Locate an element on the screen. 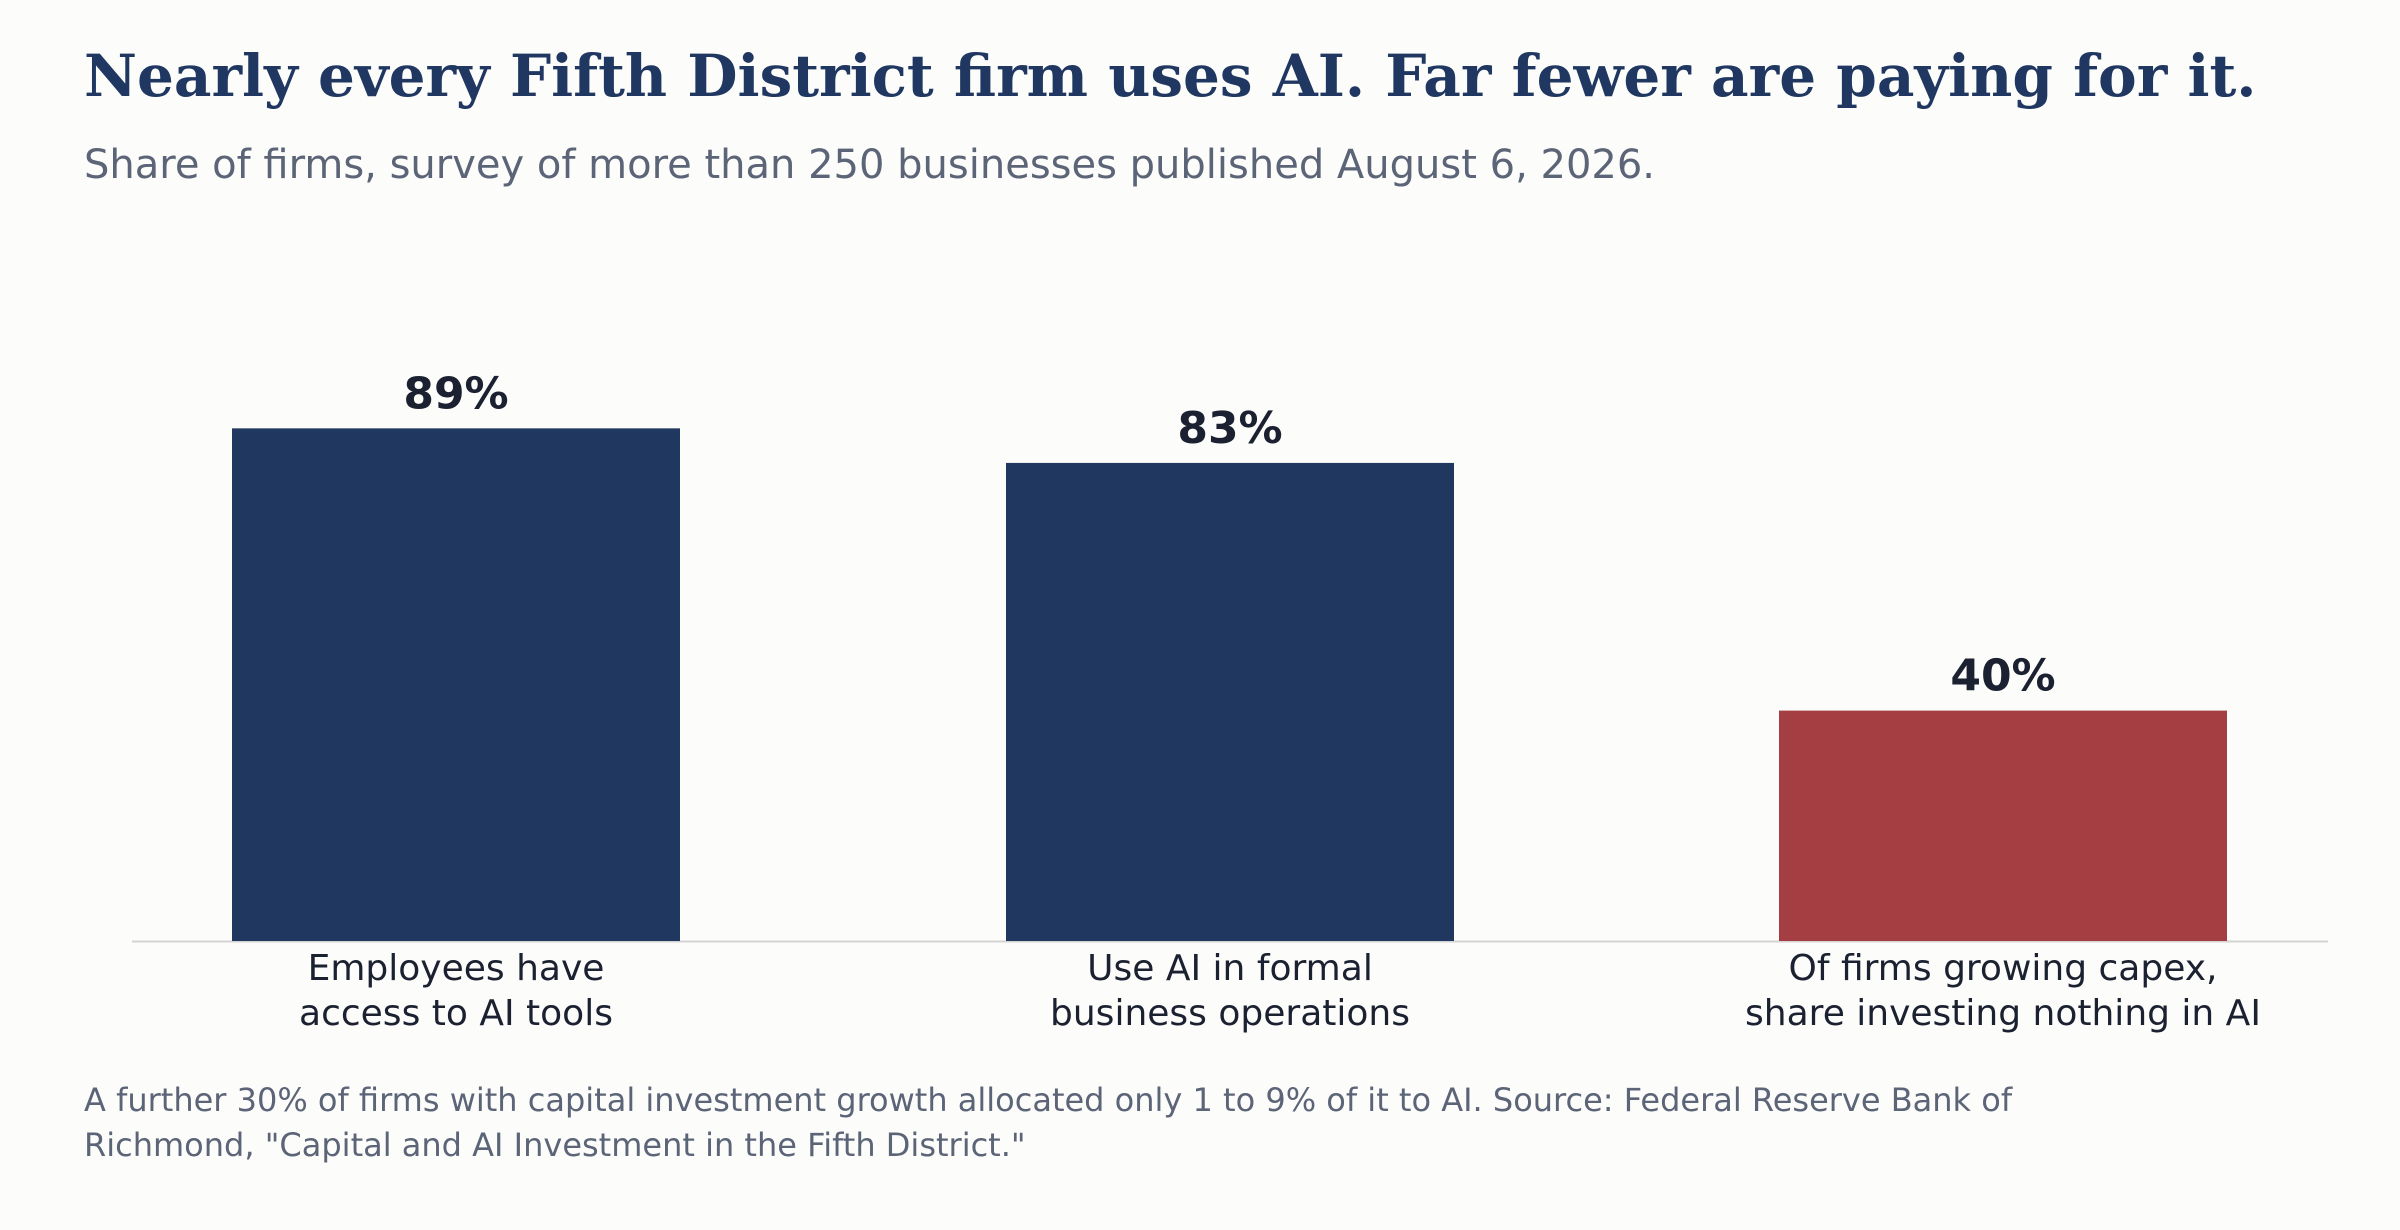 The height and width of the screenshot is (1230, 2400). data-label-3: 40% is located at coordinates (2002, 676).